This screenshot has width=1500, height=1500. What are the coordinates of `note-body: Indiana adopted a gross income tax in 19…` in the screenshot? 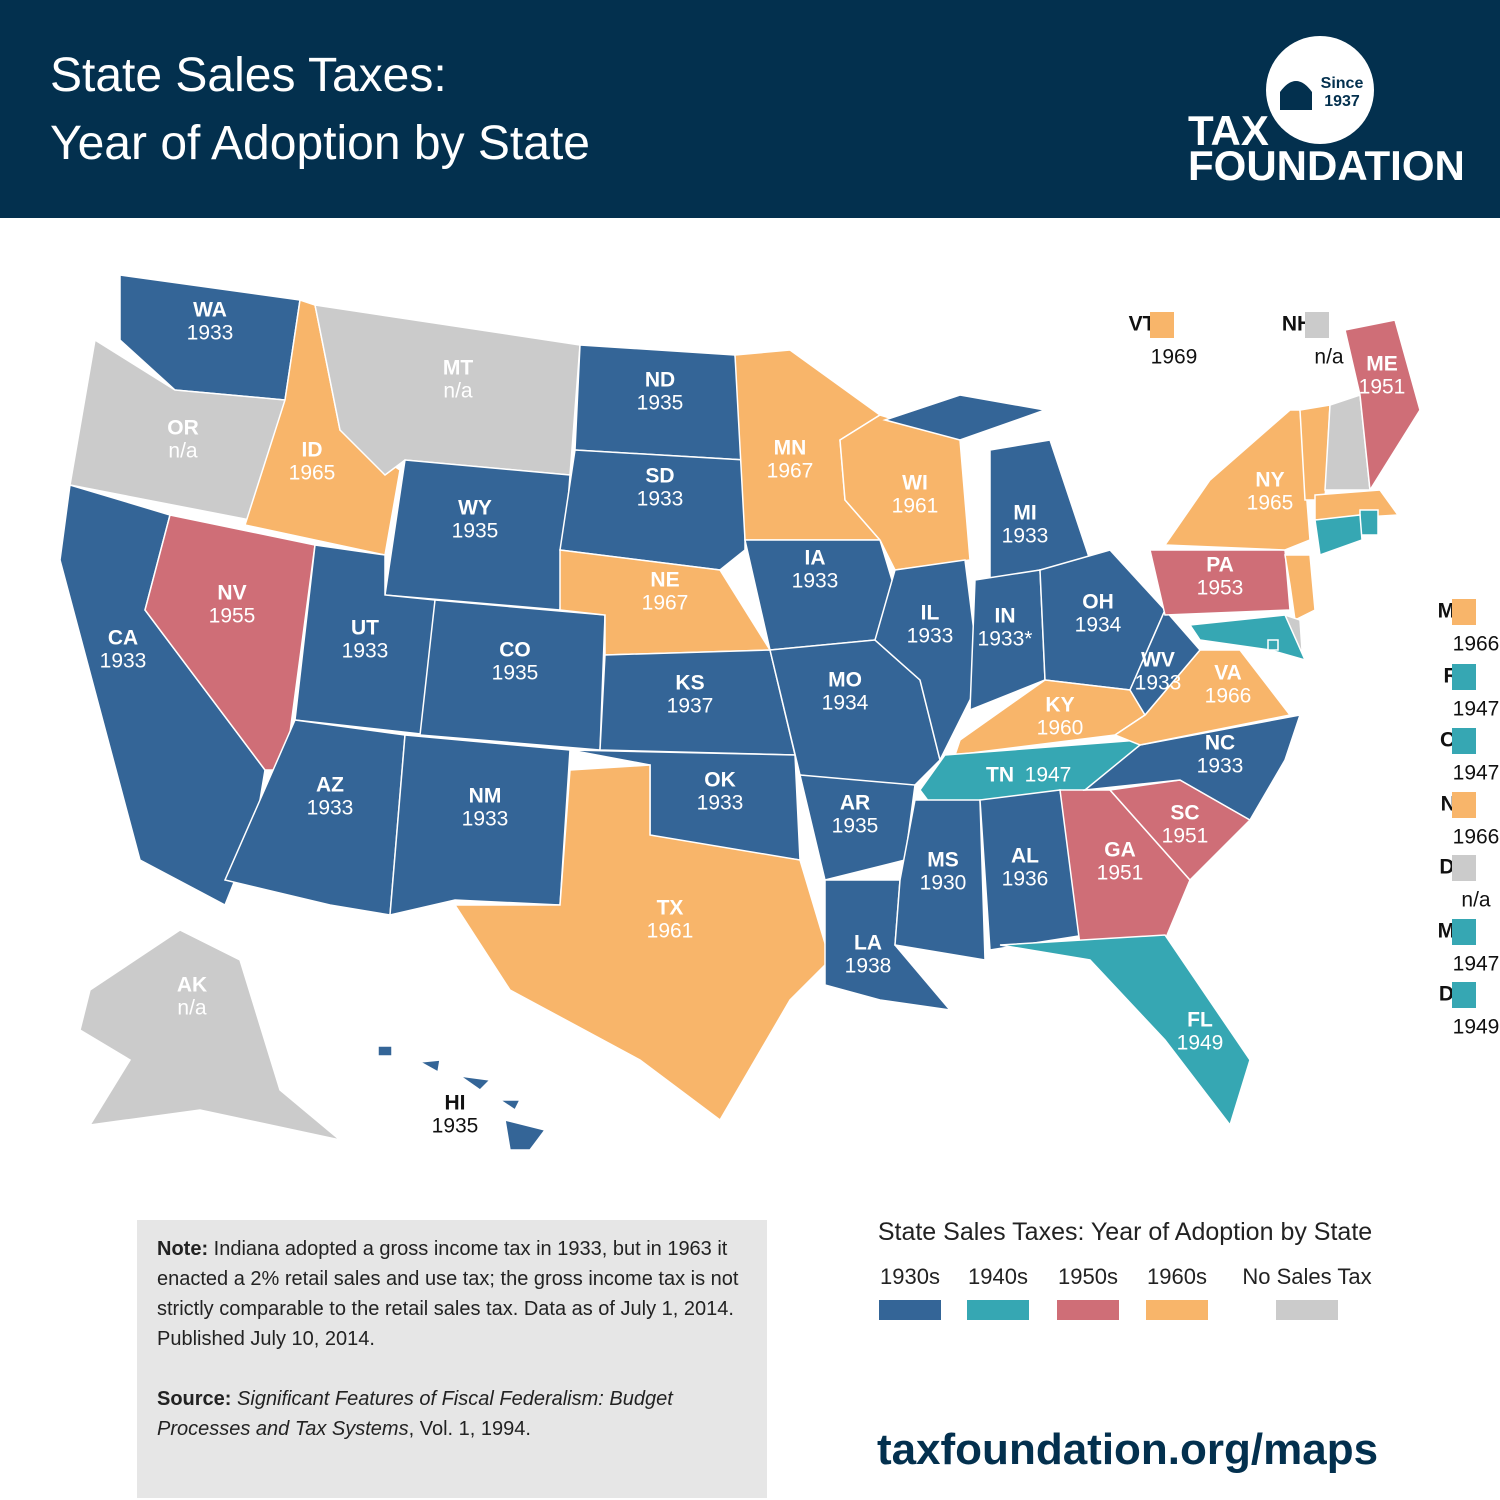 It's located at (448, 1294).